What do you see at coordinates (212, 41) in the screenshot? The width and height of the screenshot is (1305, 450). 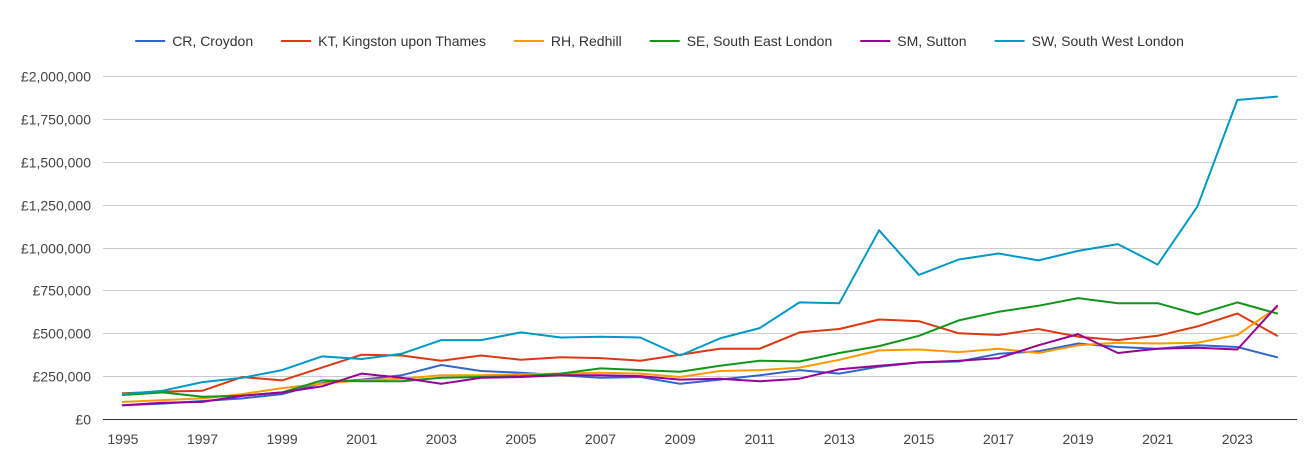 I see `legend-label: CR, Croydon` at bounding box center [212, 41].